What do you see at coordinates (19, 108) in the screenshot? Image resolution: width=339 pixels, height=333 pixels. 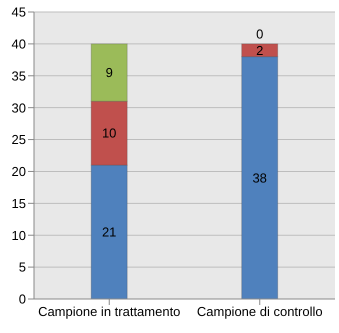 I see `y-tick-label: 30` at bounding box center [19, 108].